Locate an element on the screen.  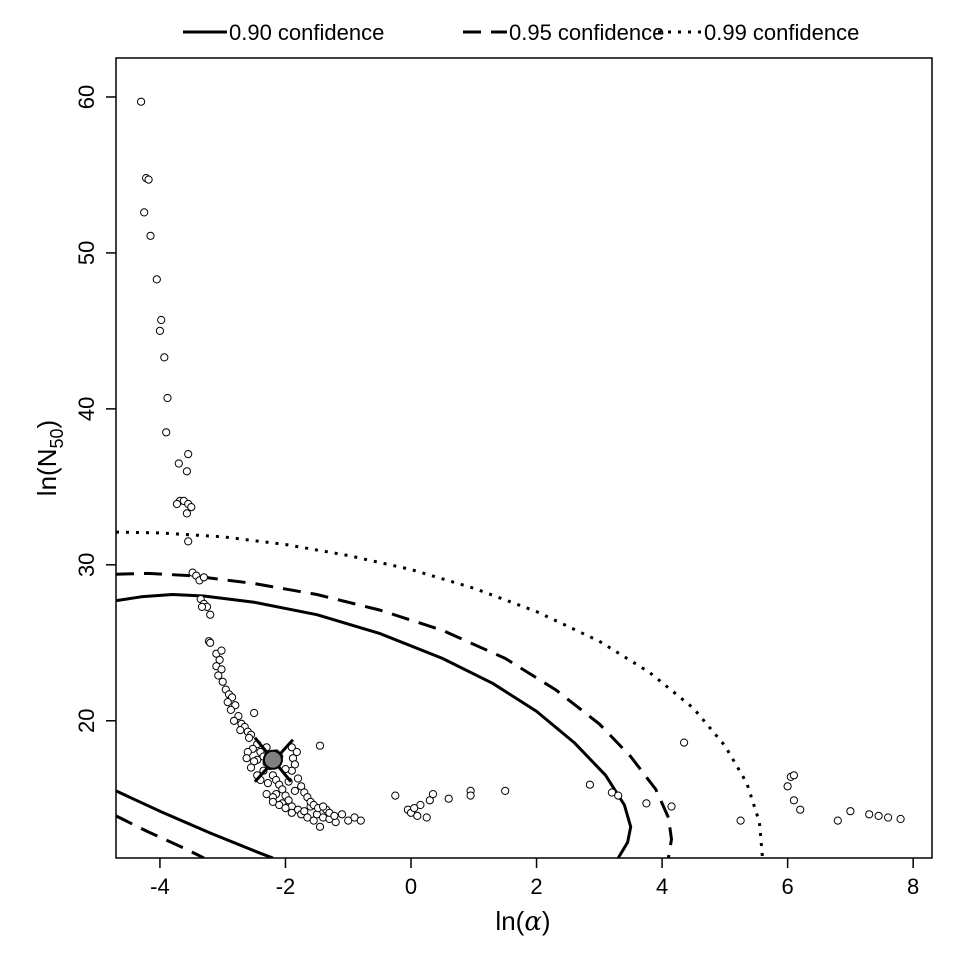
mle-point is located at coordinates (272, 759).